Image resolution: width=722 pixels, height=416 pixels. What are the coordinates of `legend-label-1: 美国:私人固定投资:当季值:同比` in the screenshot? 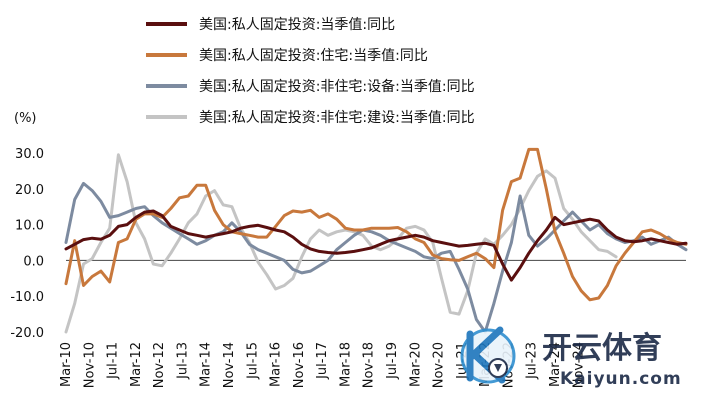 It's located at (297, 25).